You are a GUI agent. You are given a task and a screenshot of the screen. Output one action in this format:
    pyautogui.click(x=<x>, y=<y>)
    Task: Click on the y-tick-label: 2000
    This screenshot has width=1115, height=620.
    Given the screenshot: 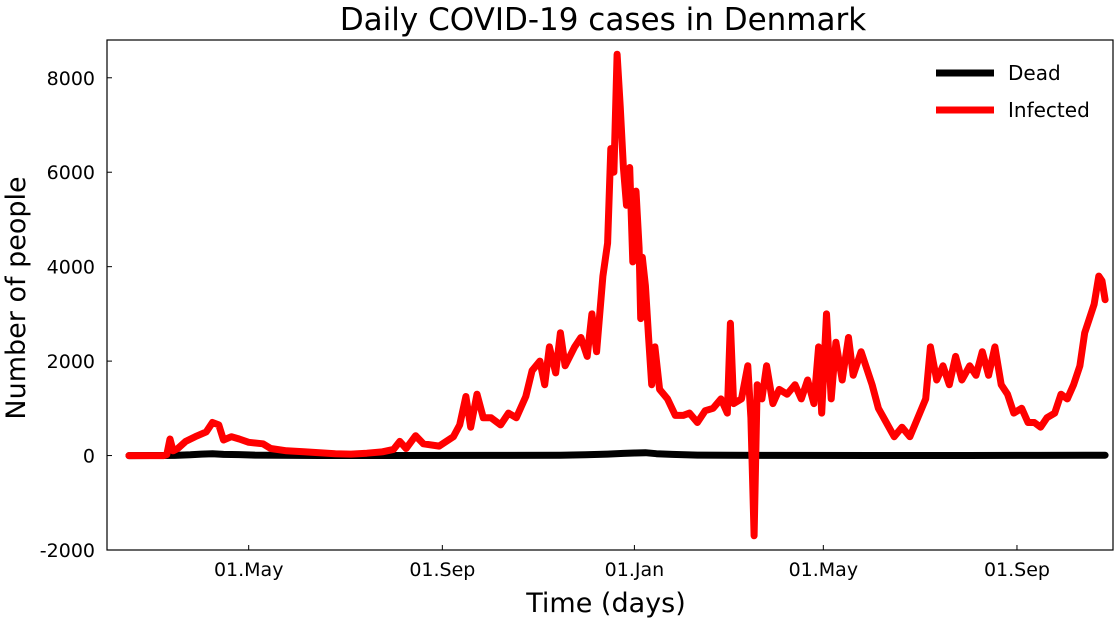 What is the action you would take?
    pyautogui.click(x=71, y=362)
    